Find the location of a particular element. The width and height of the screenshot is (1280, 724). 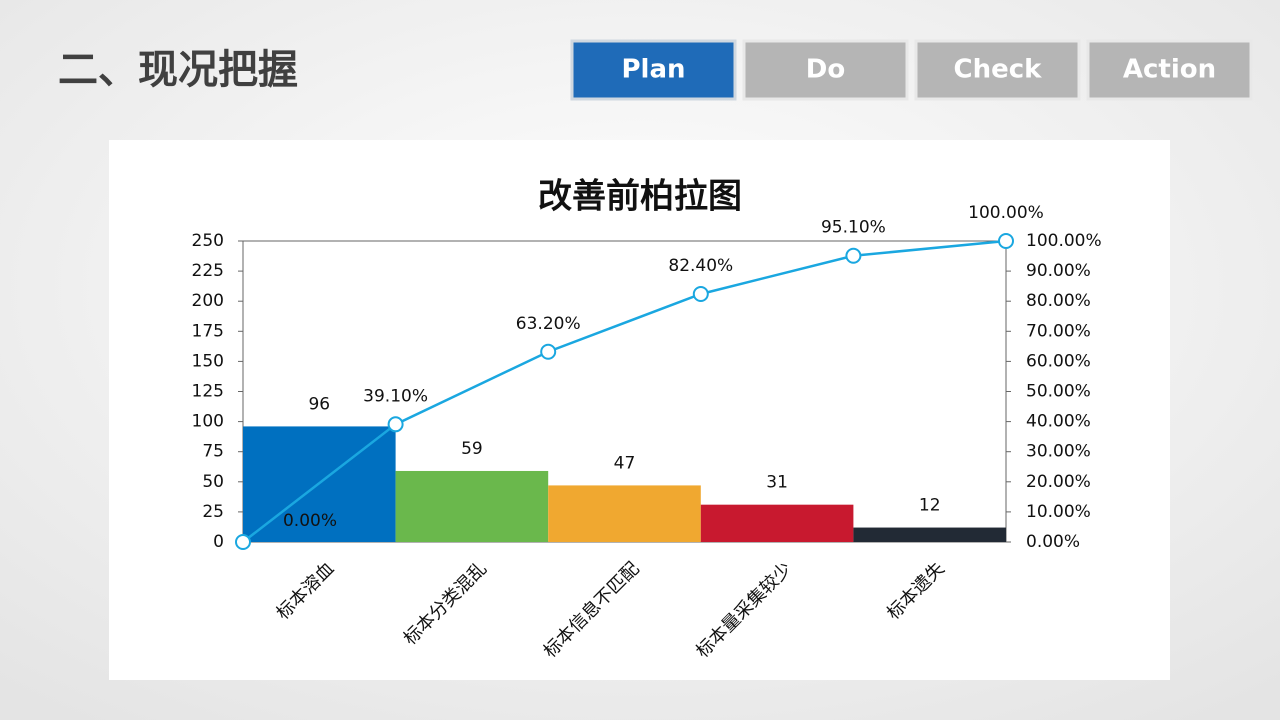

y-tick-label: 225 is located at coordinates (208, 271).